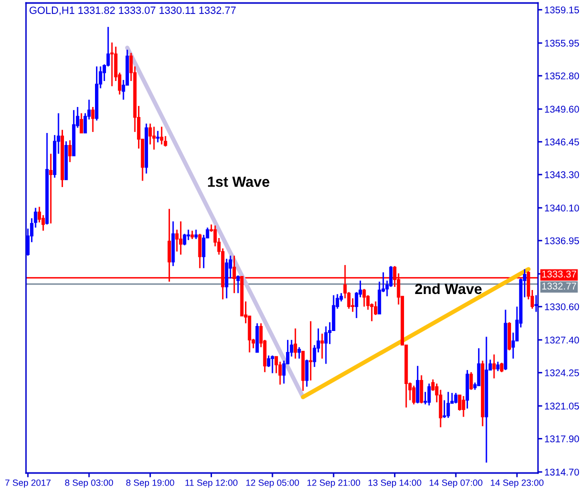 Image resolution: width=583 pixels, height=496 pixels. I want to click on y-tick-label: 1352.80, so click(562, 76).